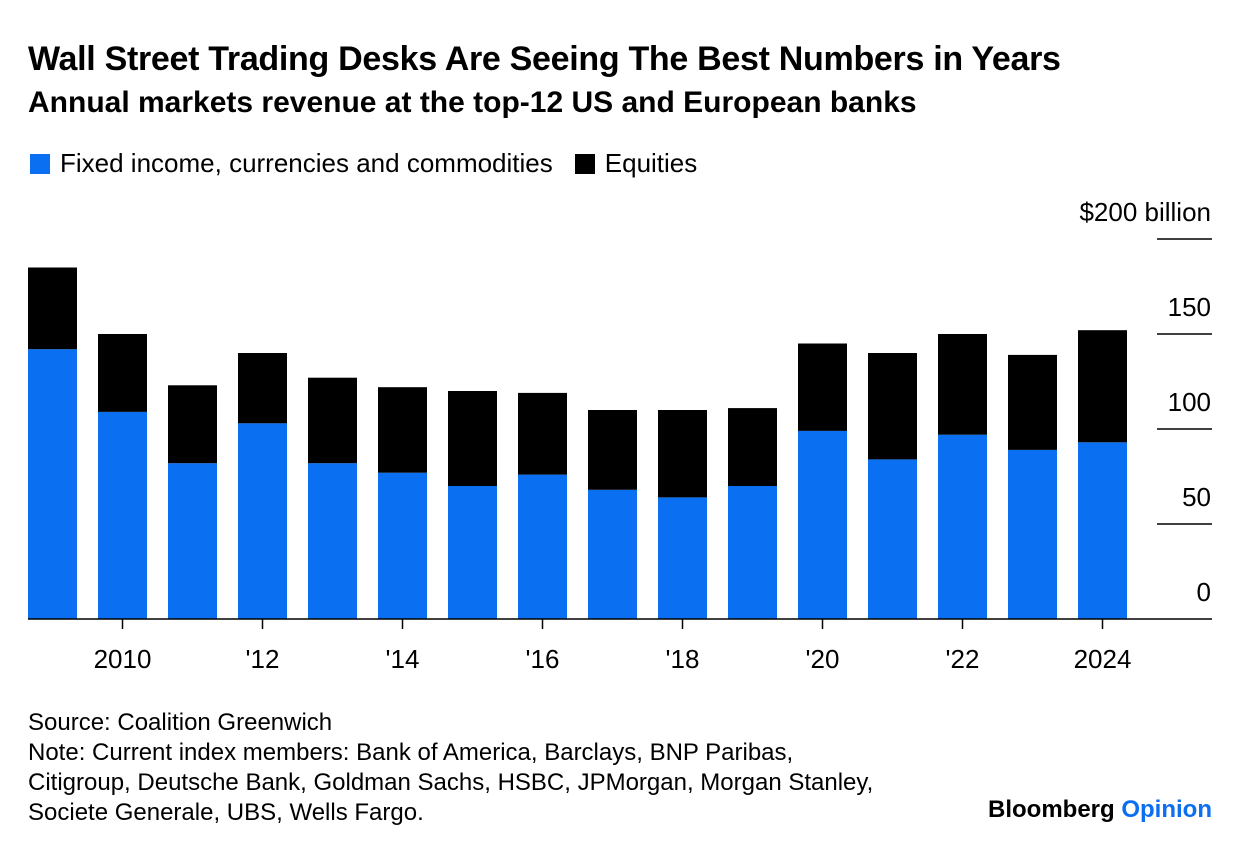 The width and height of the screenshot is (1240, 854). Describe the element at coordinates (122, 515) in the screenshot. I see `bar-ficc-2010` at that location.